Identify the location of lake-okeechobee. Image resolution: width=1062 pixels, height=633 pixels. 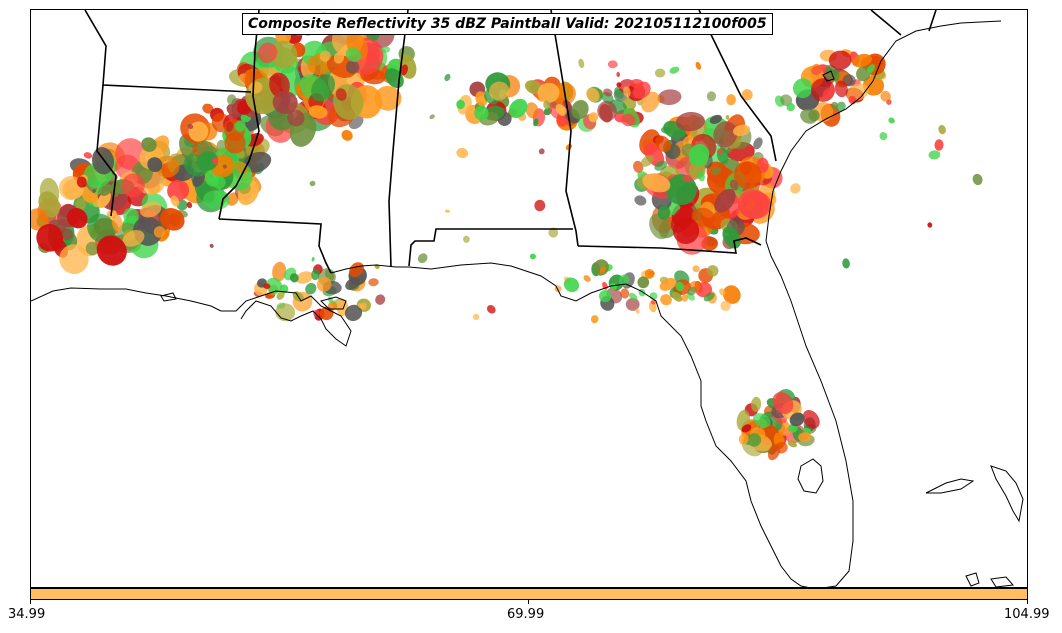
(810, 476).